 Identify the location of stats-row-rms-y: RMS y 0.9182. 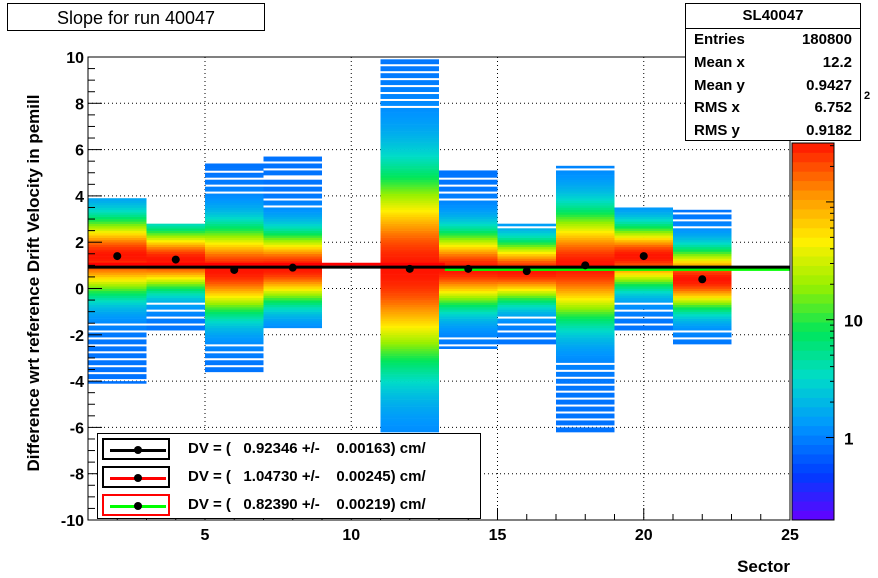
(773, 131).